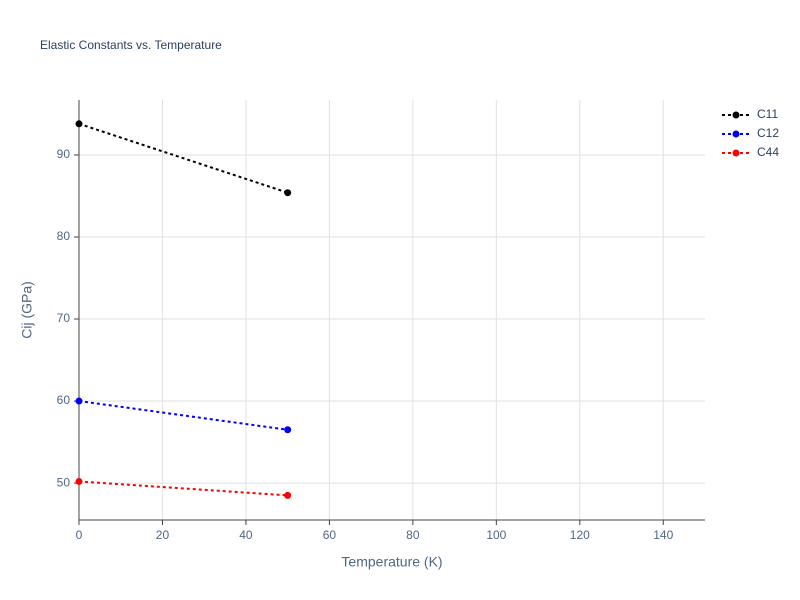 Image resolution: width=800 pixels, height=600 pixels. What do you see at coordinates (64, 154) in the screenshot?
I see `y-tick-label: 90` at bounding box center [64, 154].